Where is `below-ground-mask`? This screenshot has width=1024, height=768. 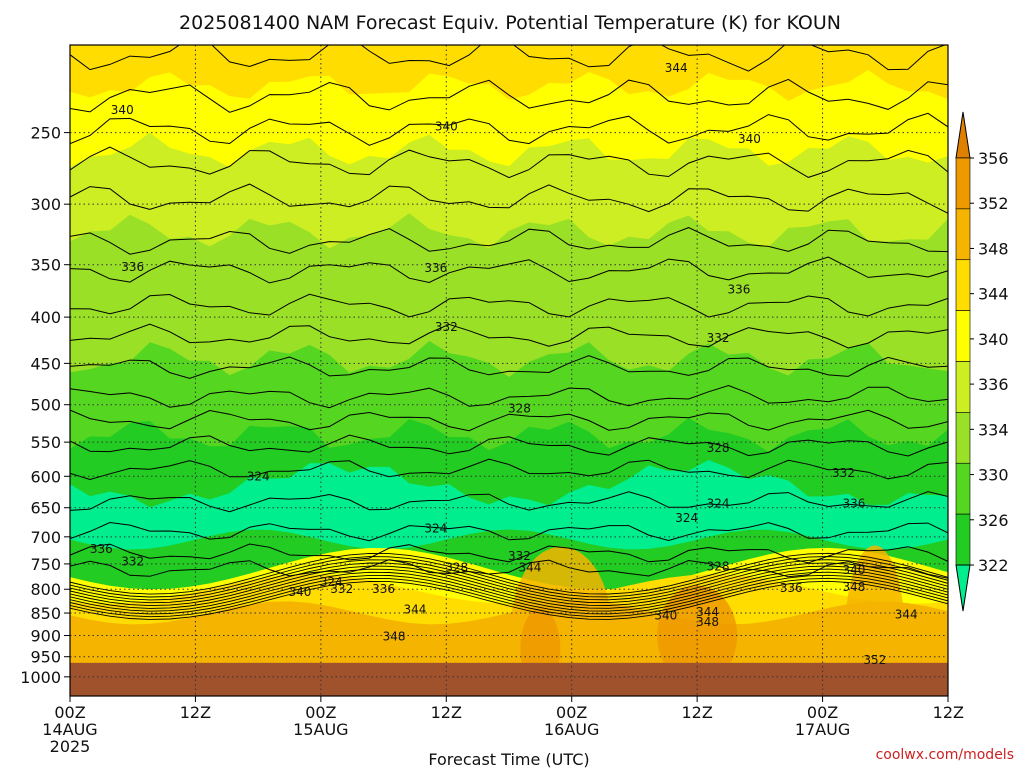
below-ground-mask is located at coordinates (509, 679).